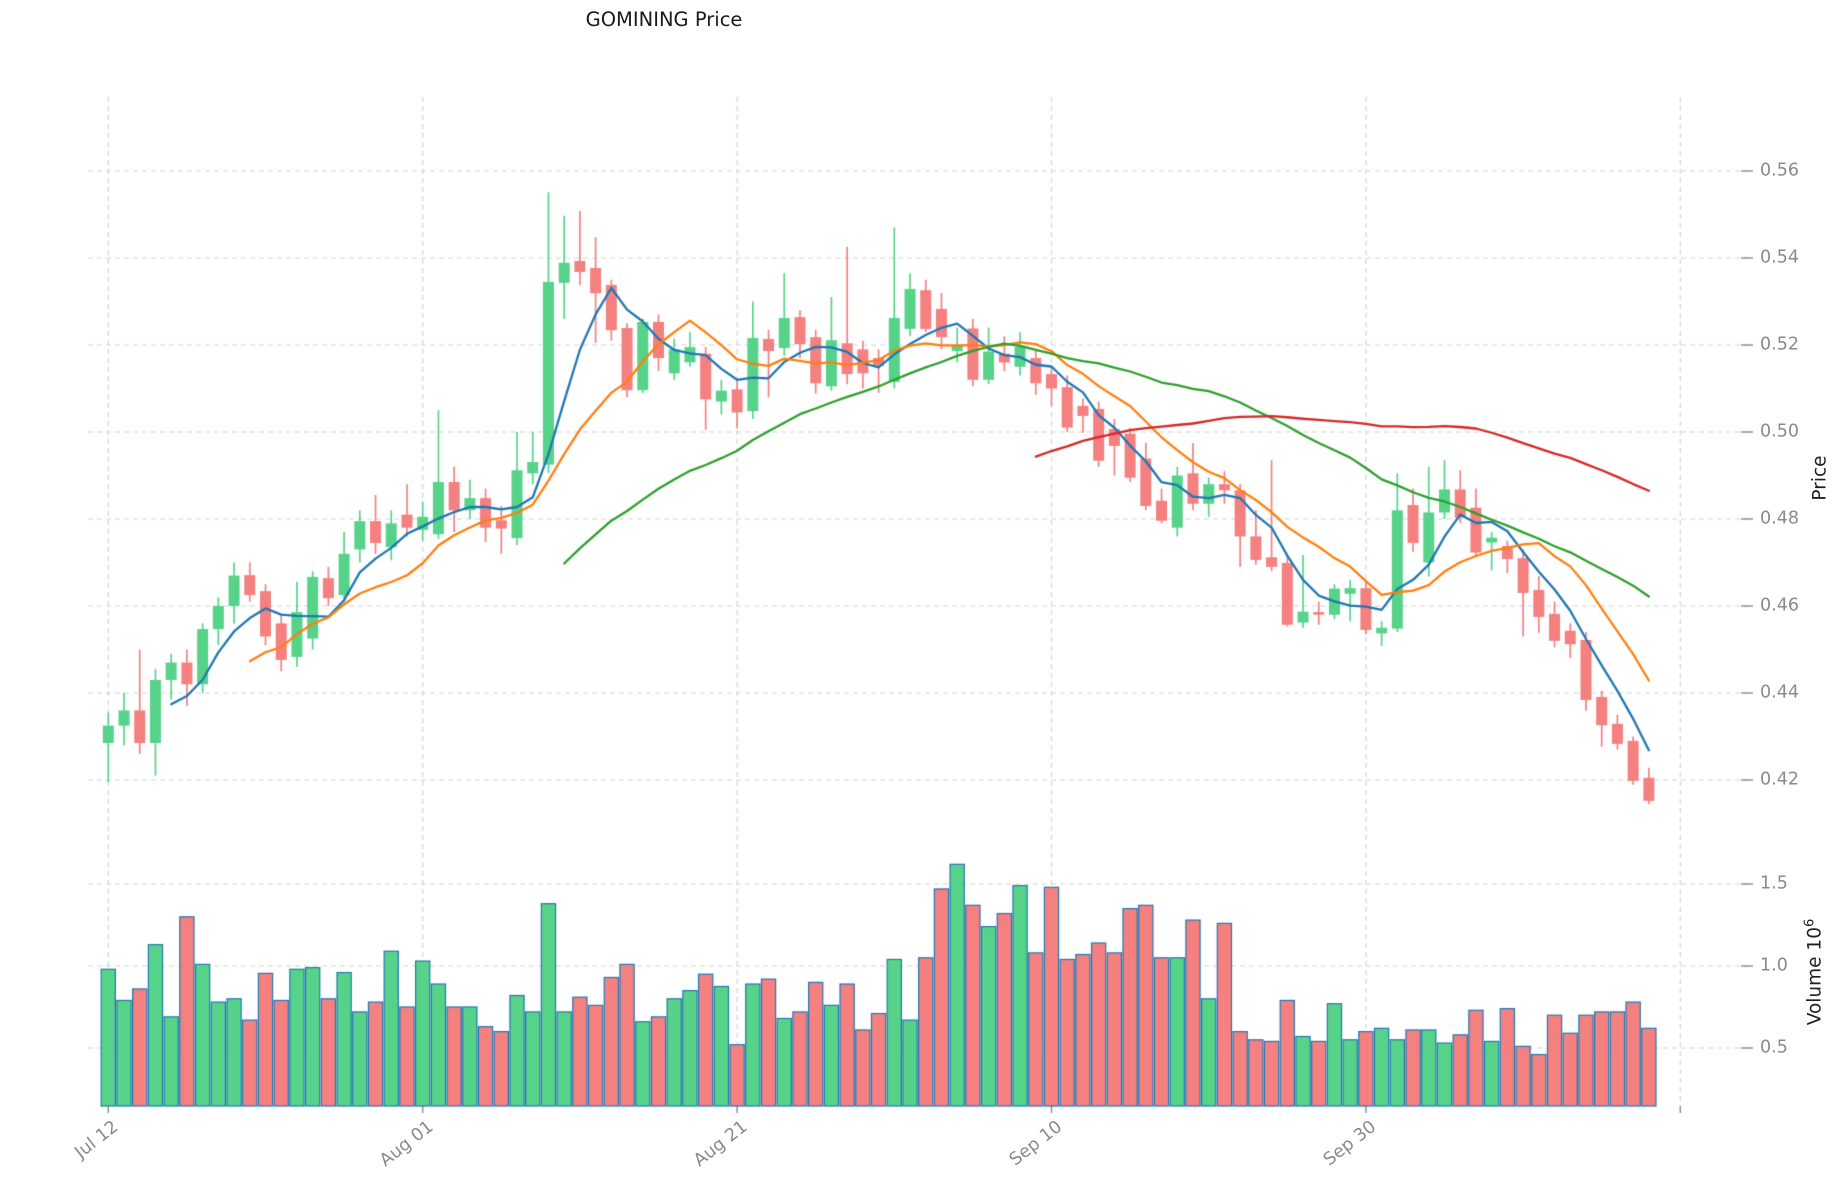 This screenshot has height=1202, width=1847. Describe the element at coordinates (1779, 605) in the screenshot. I see `price-tick-label: 0.46` at that location.